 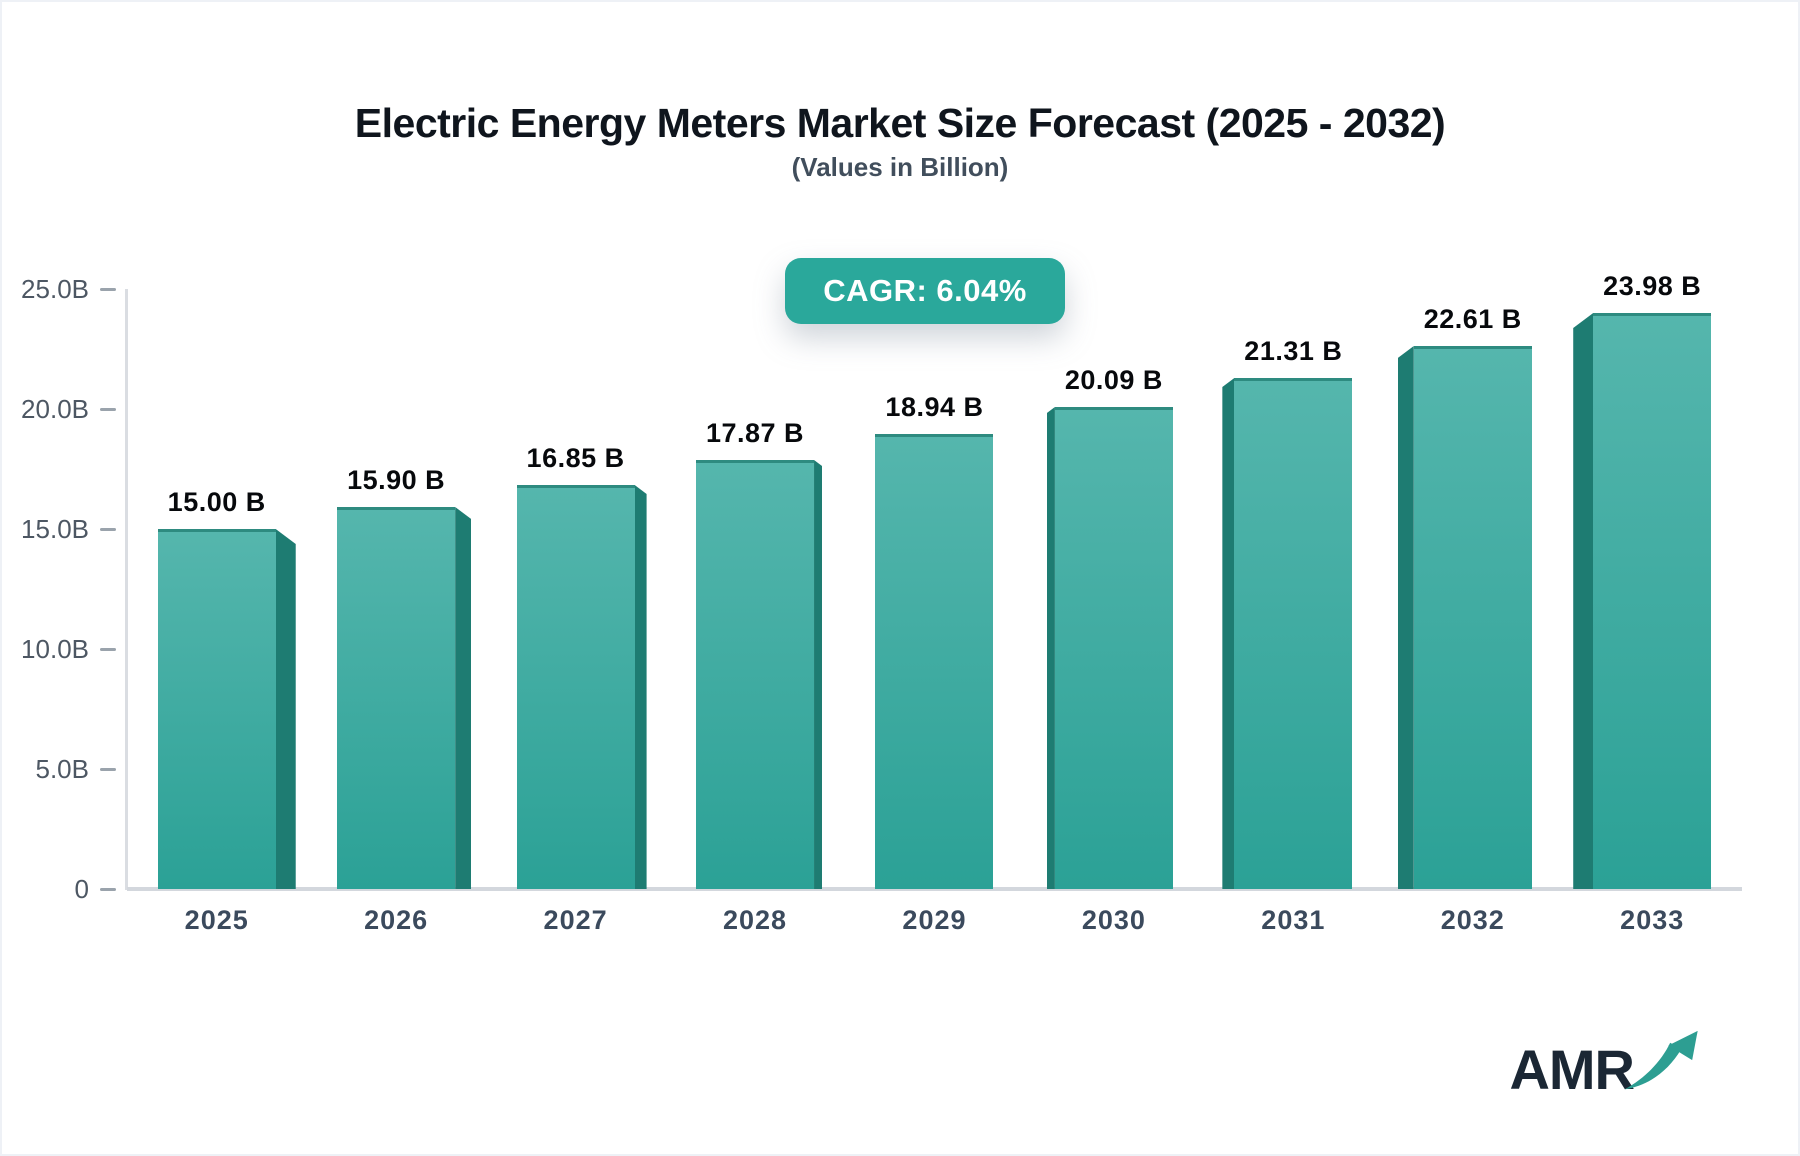 I want to click on bar-slot-2026: 15.90 B 2026, so click(x=395, y=612).